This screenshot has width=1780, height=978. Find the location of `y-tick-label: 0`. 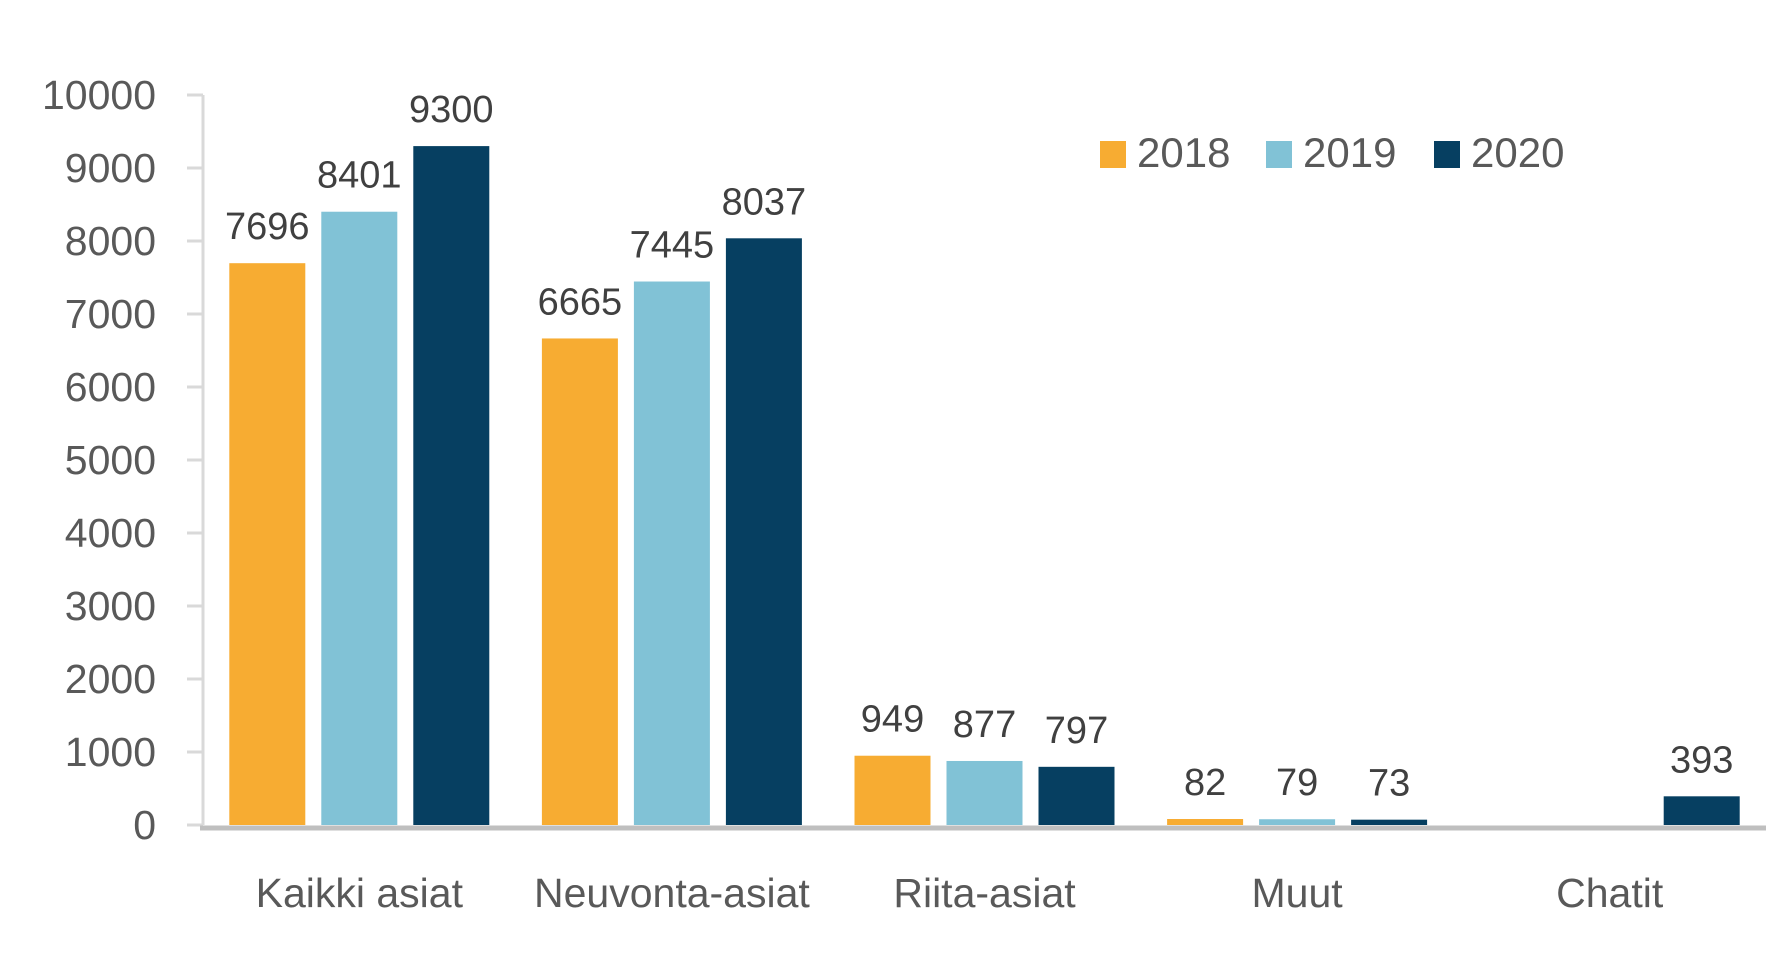

y-tick-label: 0 is located at coordinates (144, 825).